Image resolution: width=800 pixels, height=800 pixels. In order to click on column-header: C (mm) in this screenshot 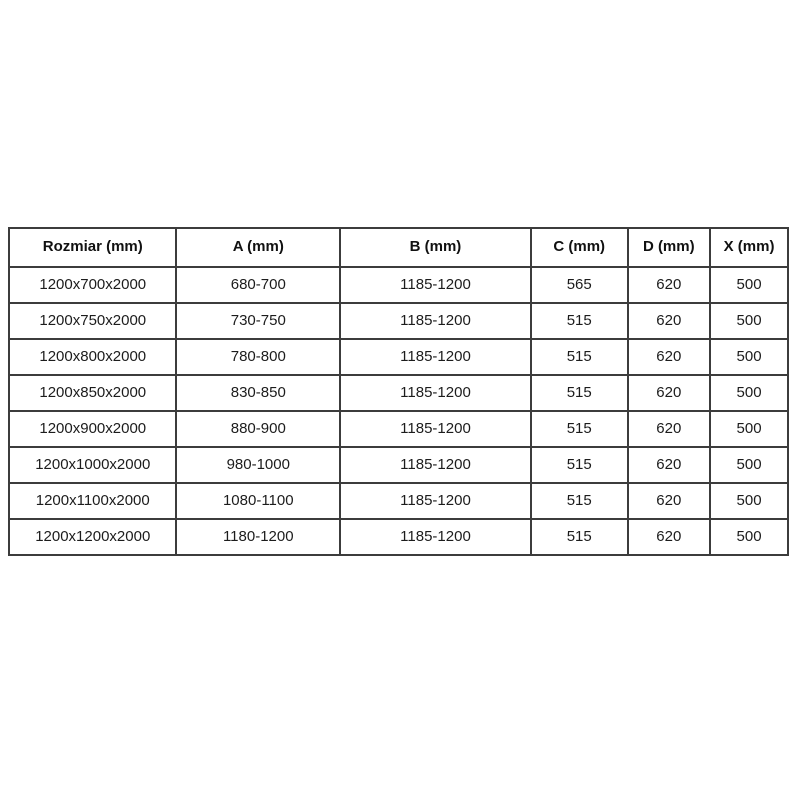, I will do `click(579, 247)`.